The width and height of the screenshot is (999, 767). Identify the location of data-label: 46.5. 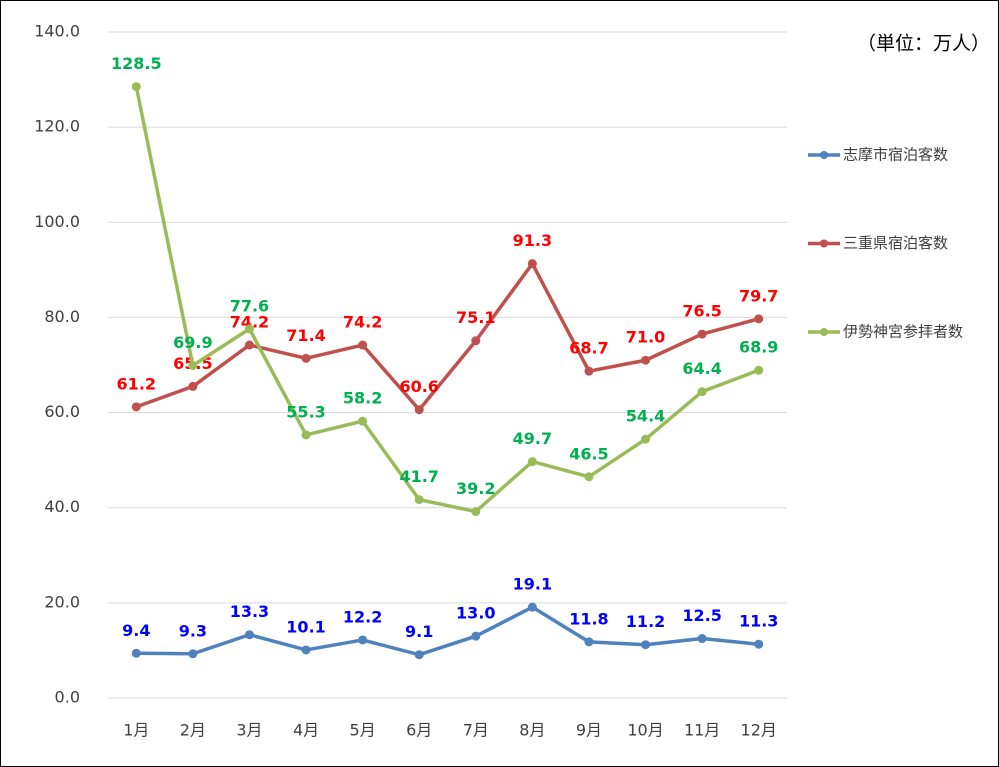
(588, 453).